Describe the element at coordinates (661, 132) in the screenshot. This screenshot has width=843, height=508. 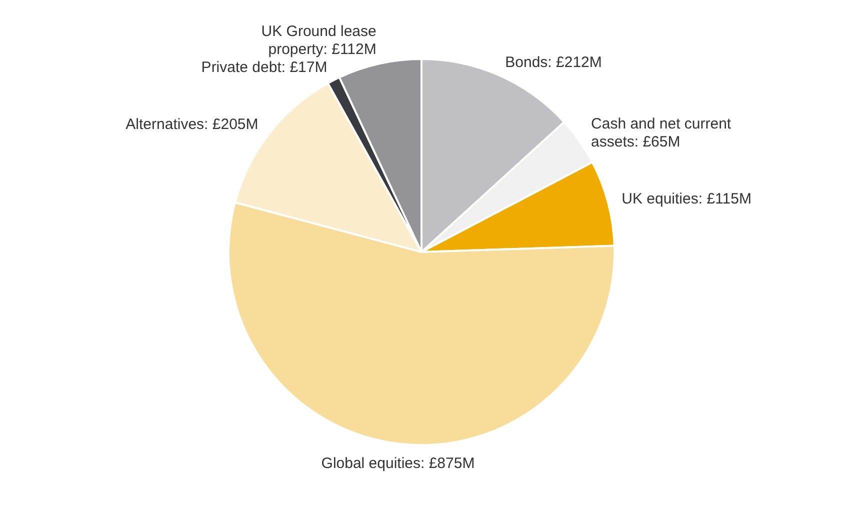
I see `slice-label: Cash and net current assets: £65M` at that location.